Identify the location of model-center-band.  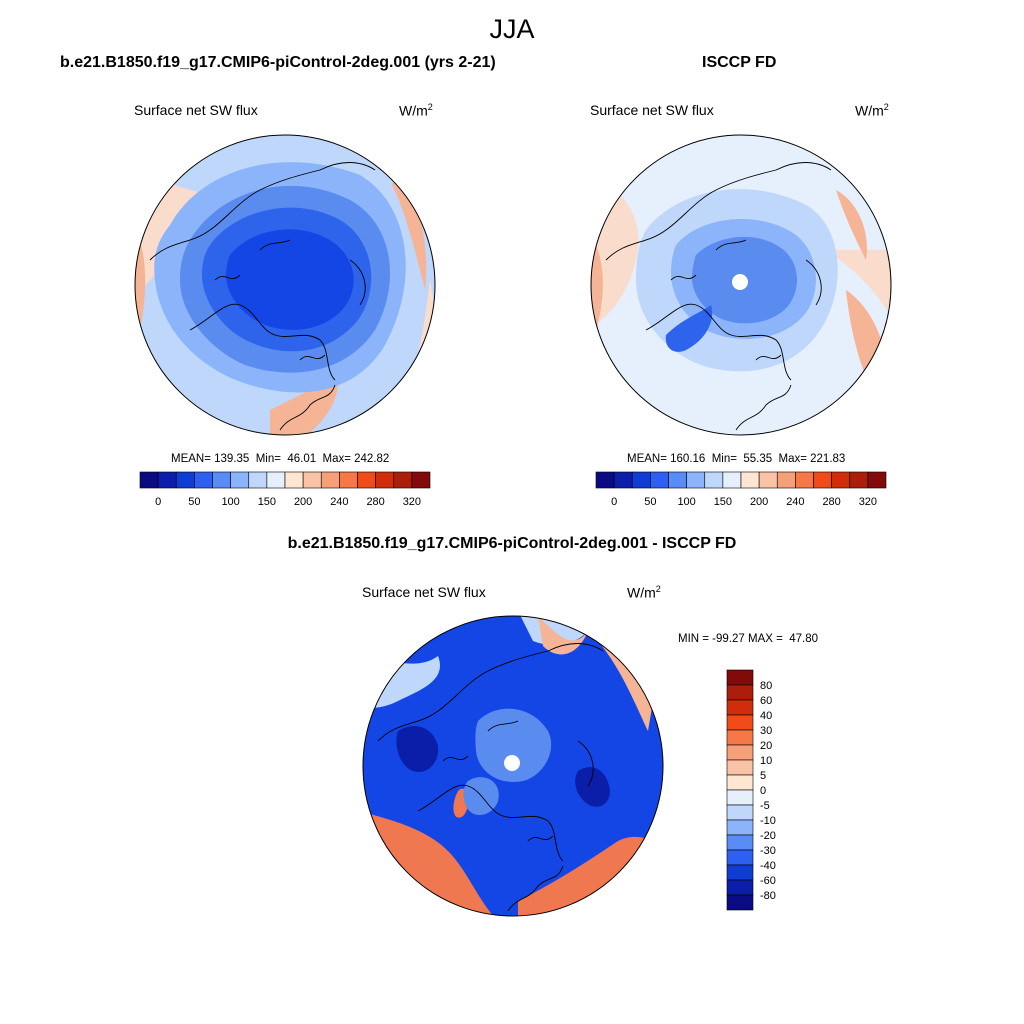
(289, 279).